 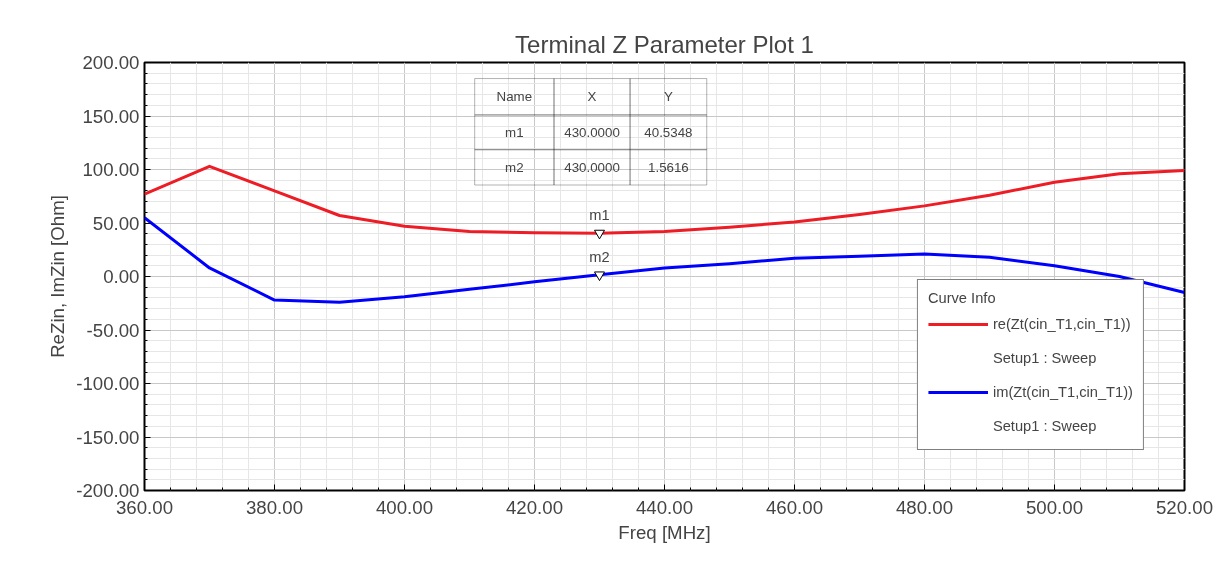 I want to click on y-tick-label: 50.00, so click(x=116, y=223).